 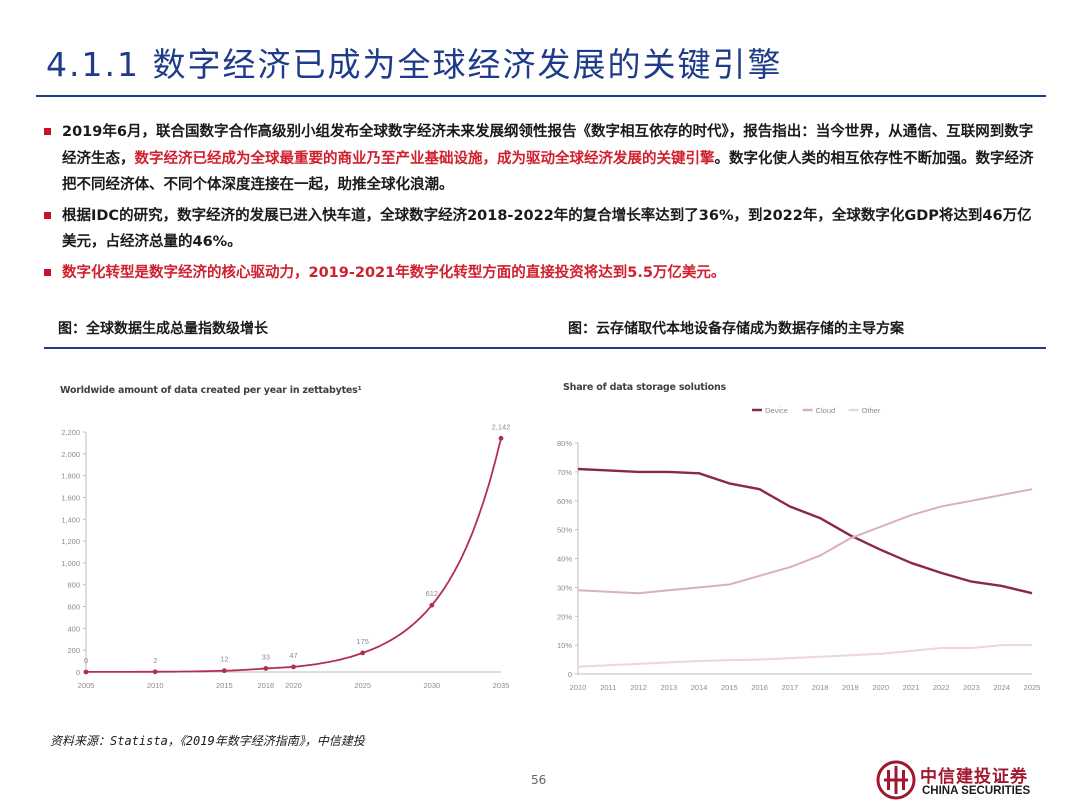 What do you see at coordinates (805, 541) in the screenshot?
I see `series-line-cloud` at bounding box center [805, 541].